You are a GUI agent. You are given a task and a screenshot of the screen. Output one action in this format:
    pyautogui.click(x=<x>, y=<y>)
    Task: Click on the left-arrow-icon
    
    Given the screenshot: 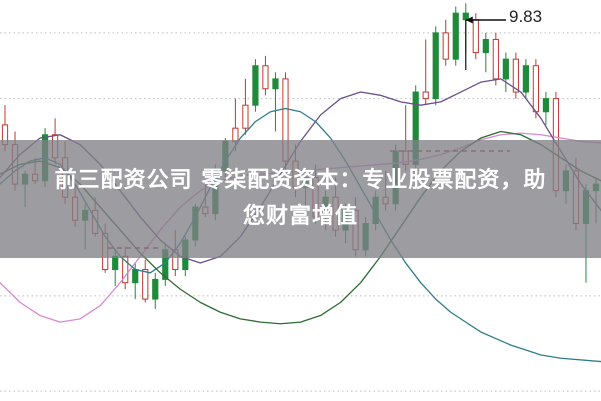 What is the action you would take?
    pyautogui.click(x=469, y=20)
    